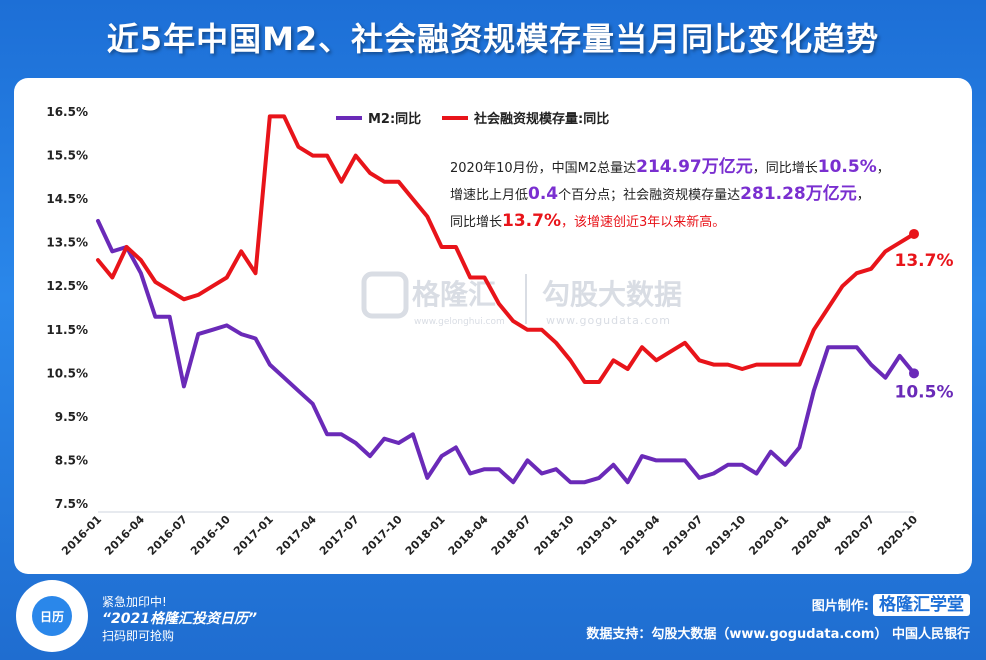 This screenshot has height=660, width=986. What do you see at coordinates (924, 261) in the screenshot?
I see `end-label-tsf: 13.7%` at bounding box center [924, 261].